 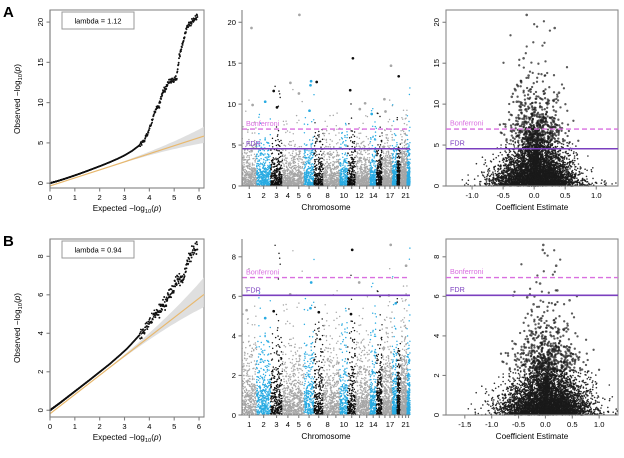 I want to click on panel-letter-b: B, so click(x=8, y=241).